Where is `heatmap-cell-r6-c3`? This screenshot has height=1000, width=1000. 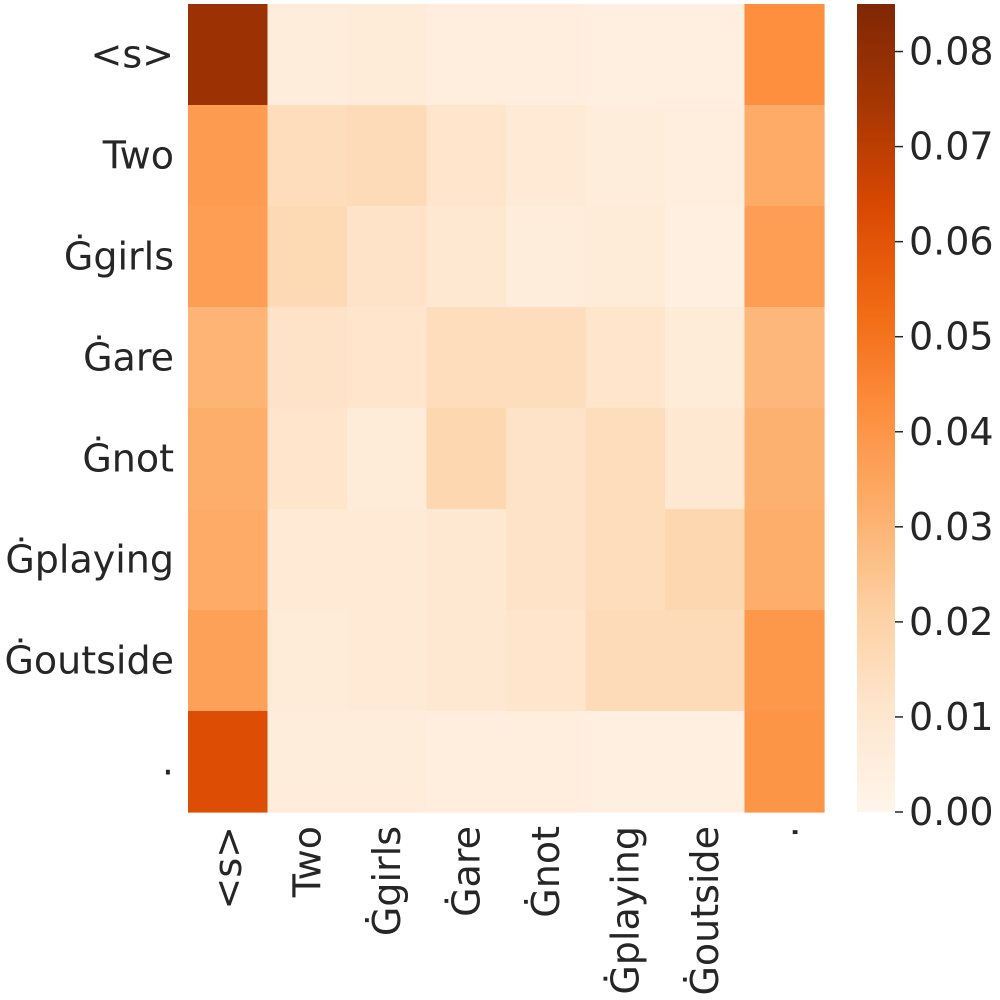 heatmap-cell-r6-c3 is located at coordinates (466, 661).